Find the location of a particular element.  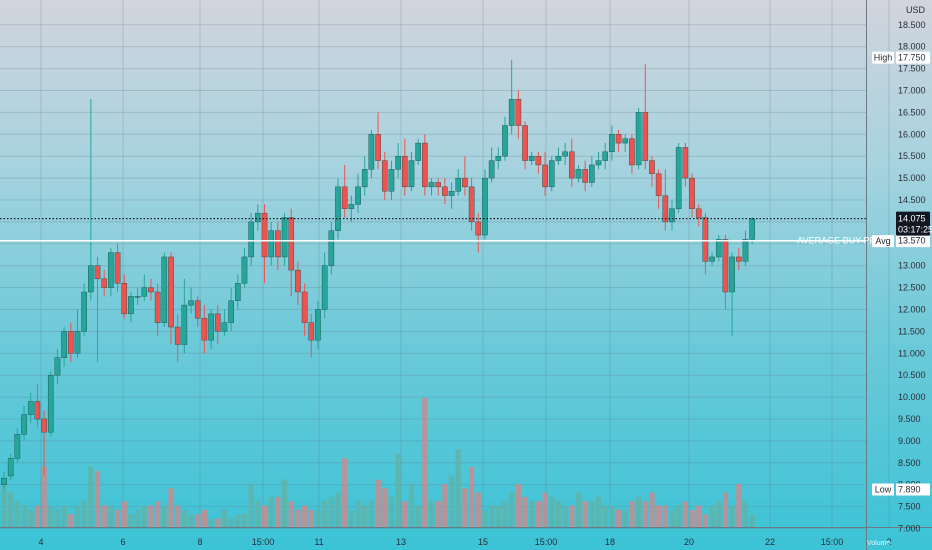

price-tick-label: 8.500 is located at coordinates (909, 463).